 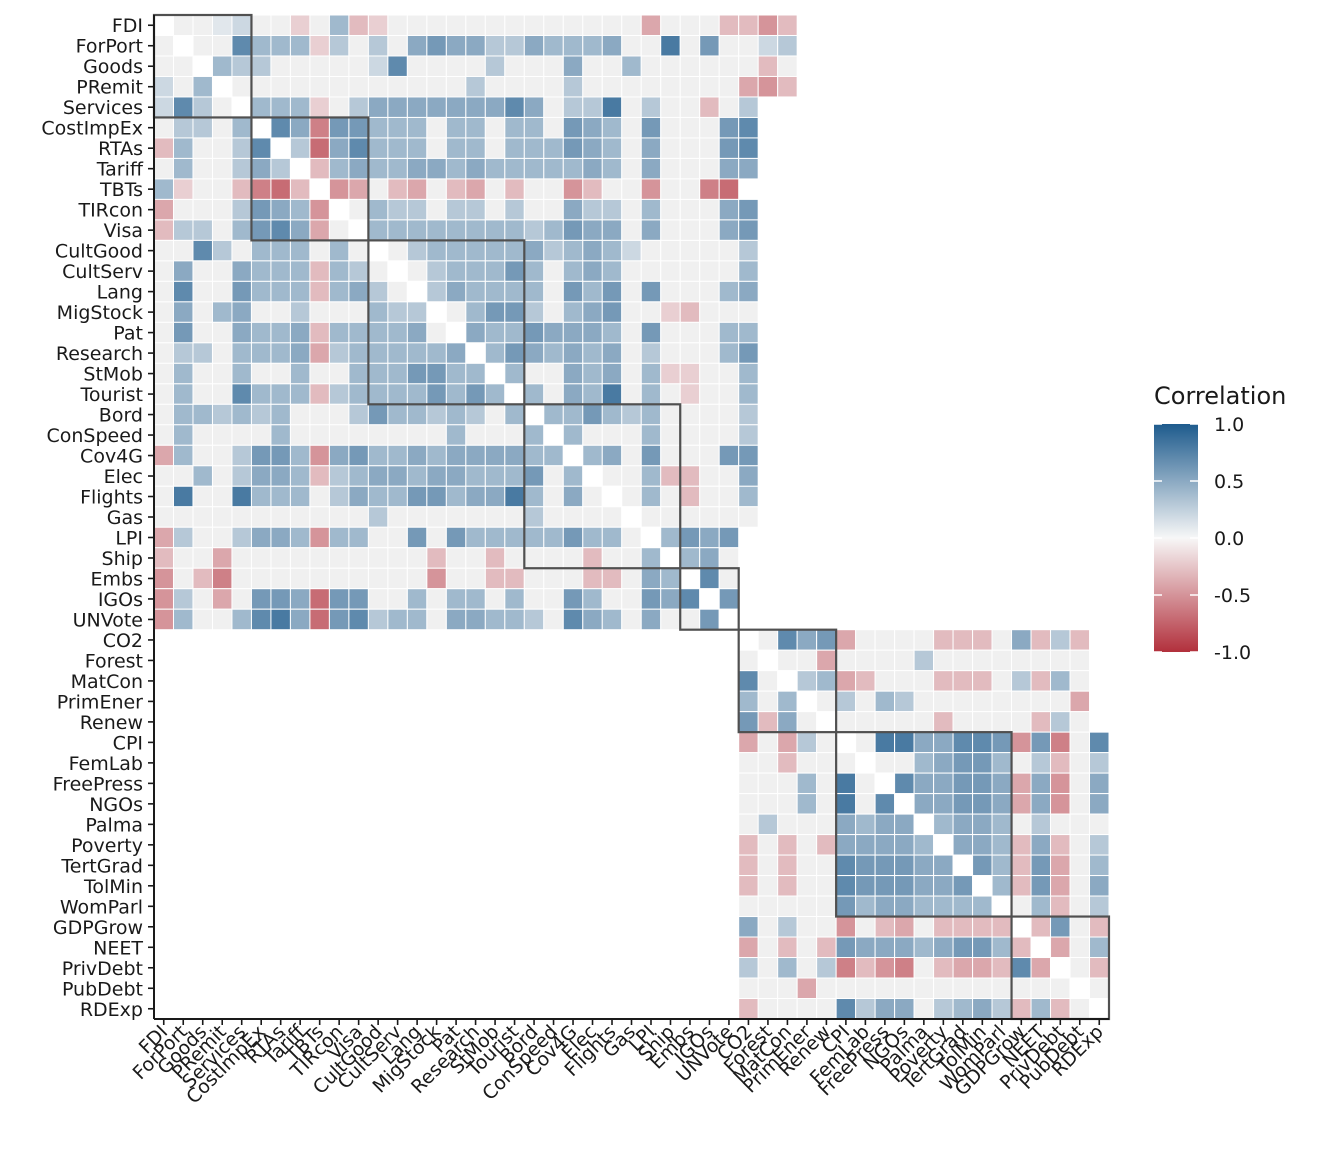 What do you see at coordinates (1021, 927) in the screenshot?
I see `cell-GDPGrow-GDPGrow` at bounding box center [1021, 927].